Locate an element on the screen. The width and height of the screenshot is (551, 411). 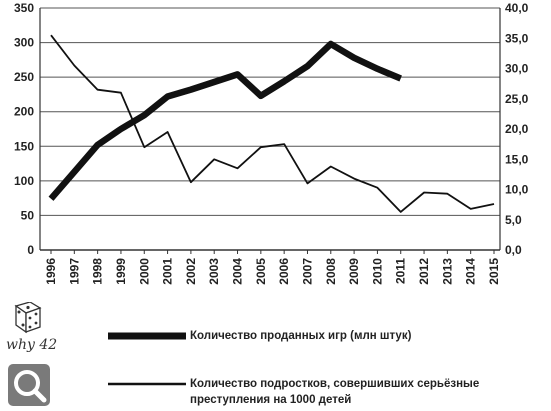
x-tick-label: 2015 is located at coordinates (494, 271).